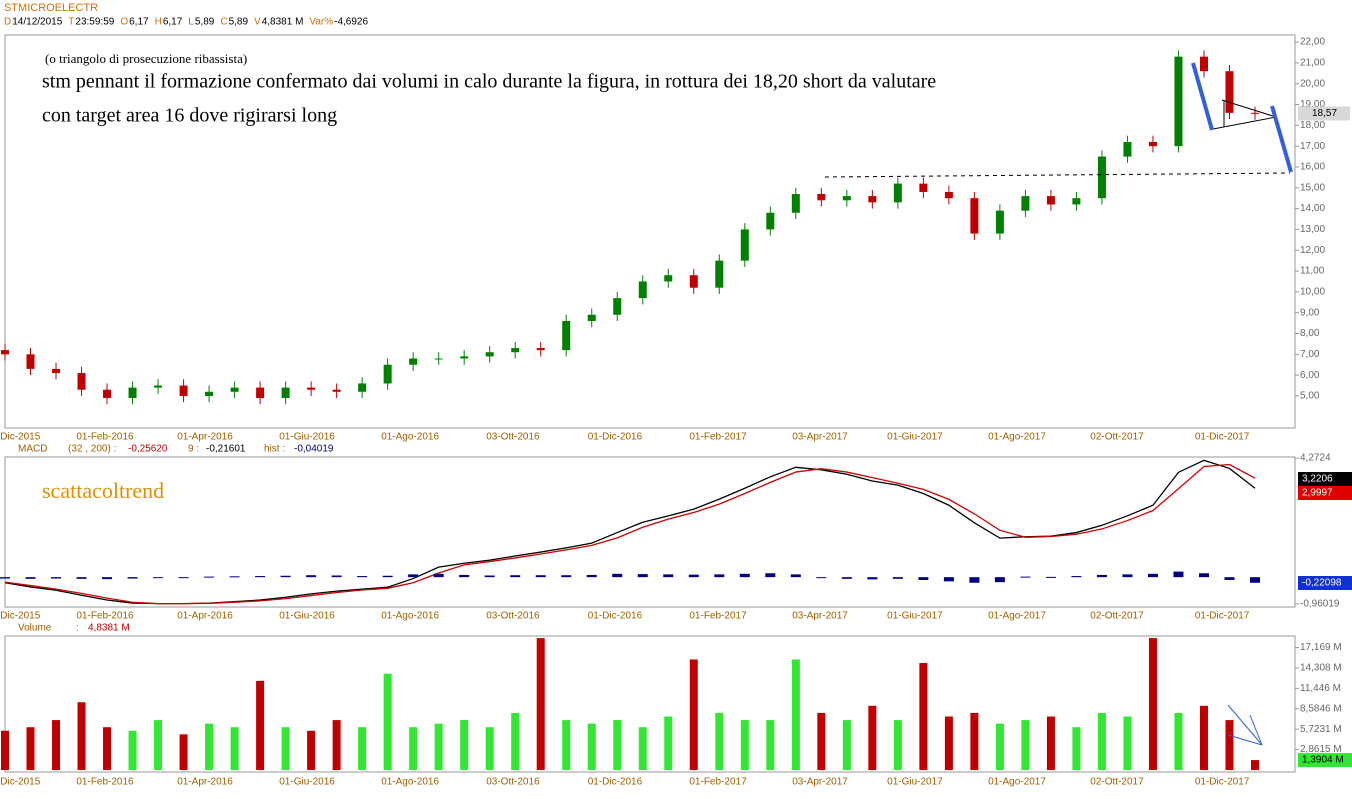 This screenshot has width=1352, height=799. Describe the element at coordinates (37, 22) in the screenshot. I see `header-value: 14/12/2015` at that location.